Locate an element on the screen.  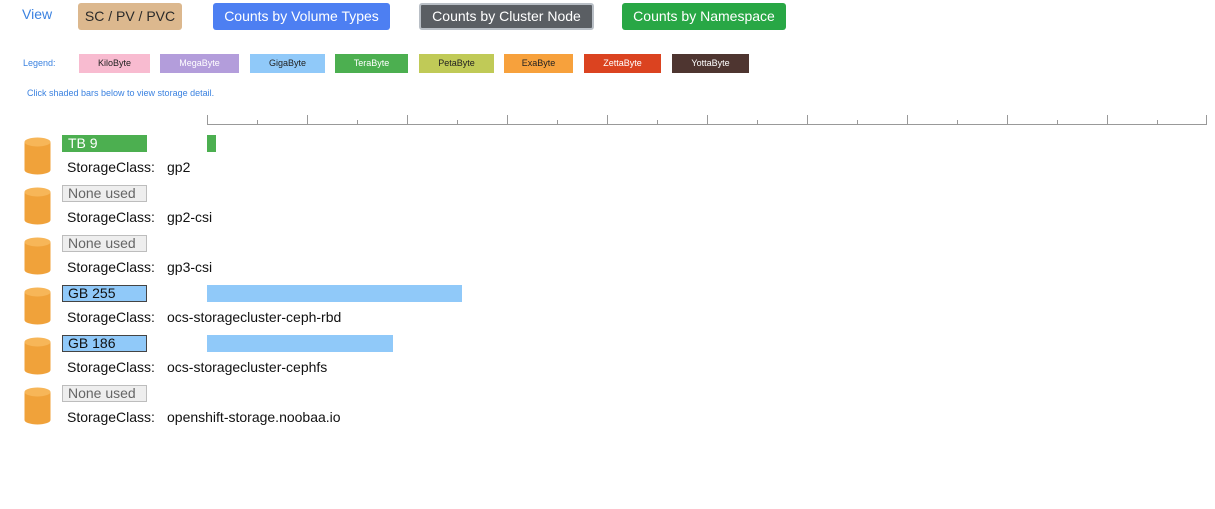
storage-class-name: gp2-csi is located at coordinates (190, 217).